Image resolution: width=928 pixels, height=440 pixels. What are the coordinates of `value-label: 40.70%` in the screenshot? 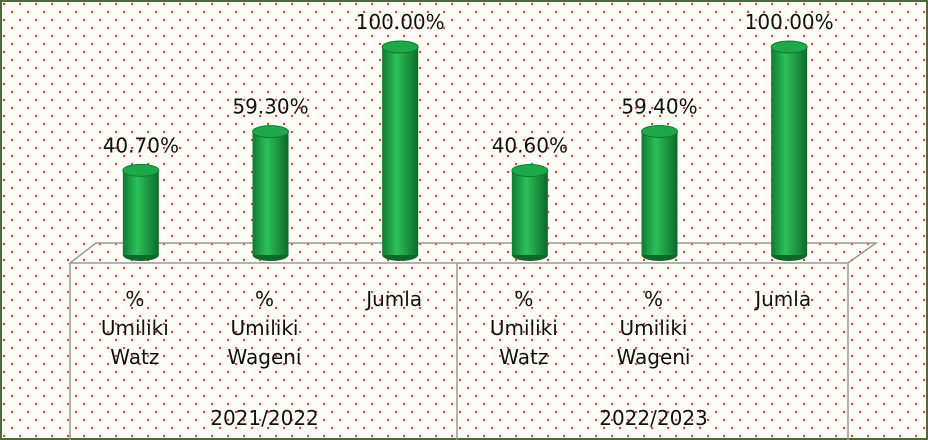 It's located at (141, 145).